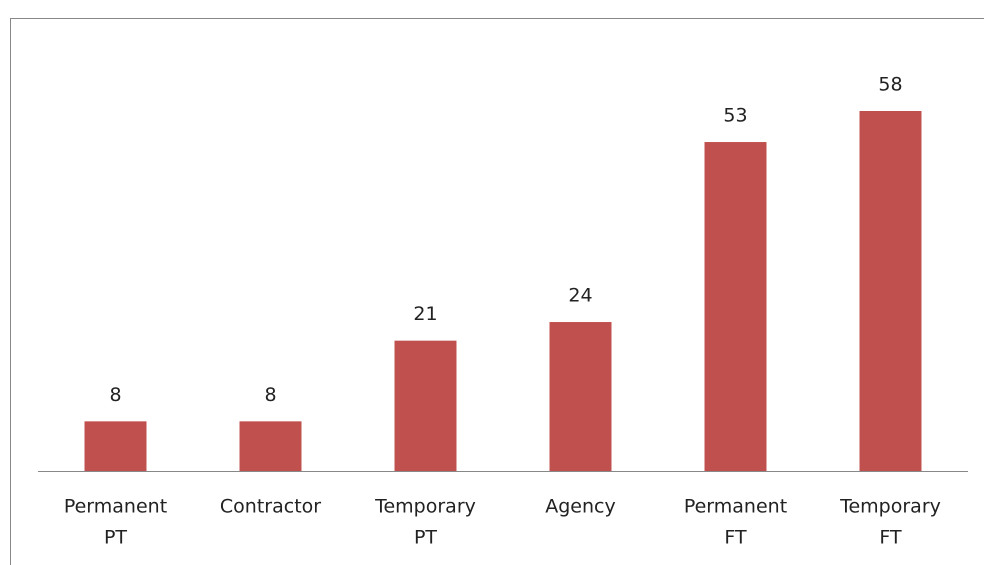  Describe the element at coordinates (890, 85) in the screenshot. I see `data-label: 58` at that location.